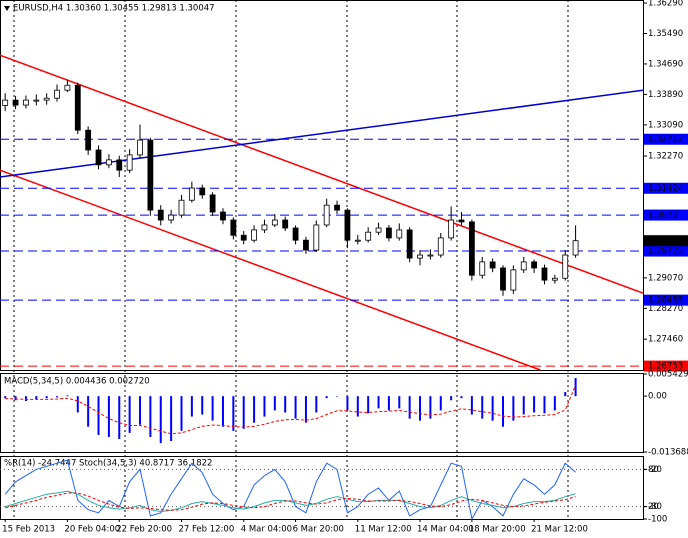  Describe the element at coordinates (290, 501) in the screenshot. I see `oscillator-line` at that location.